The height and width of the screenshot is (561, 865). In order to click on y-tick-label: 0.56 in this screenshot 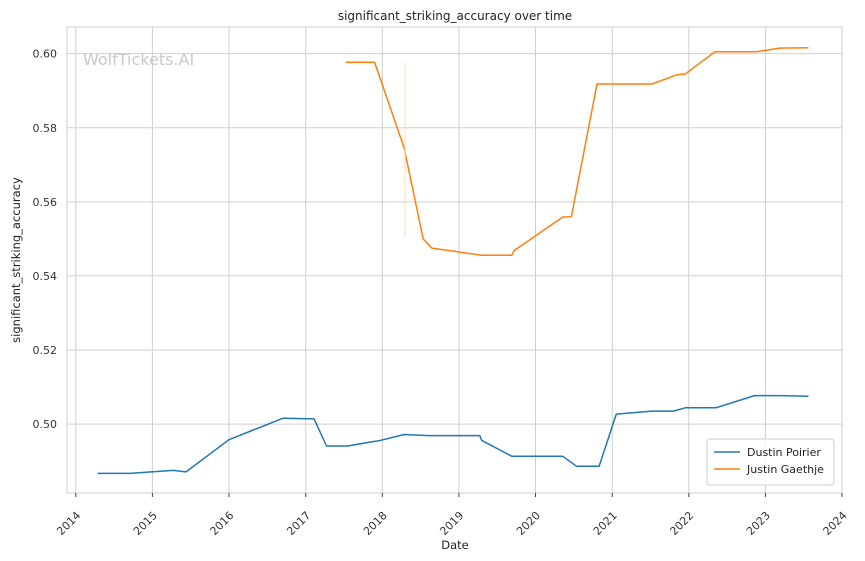, I will do `click(45, 202)`.